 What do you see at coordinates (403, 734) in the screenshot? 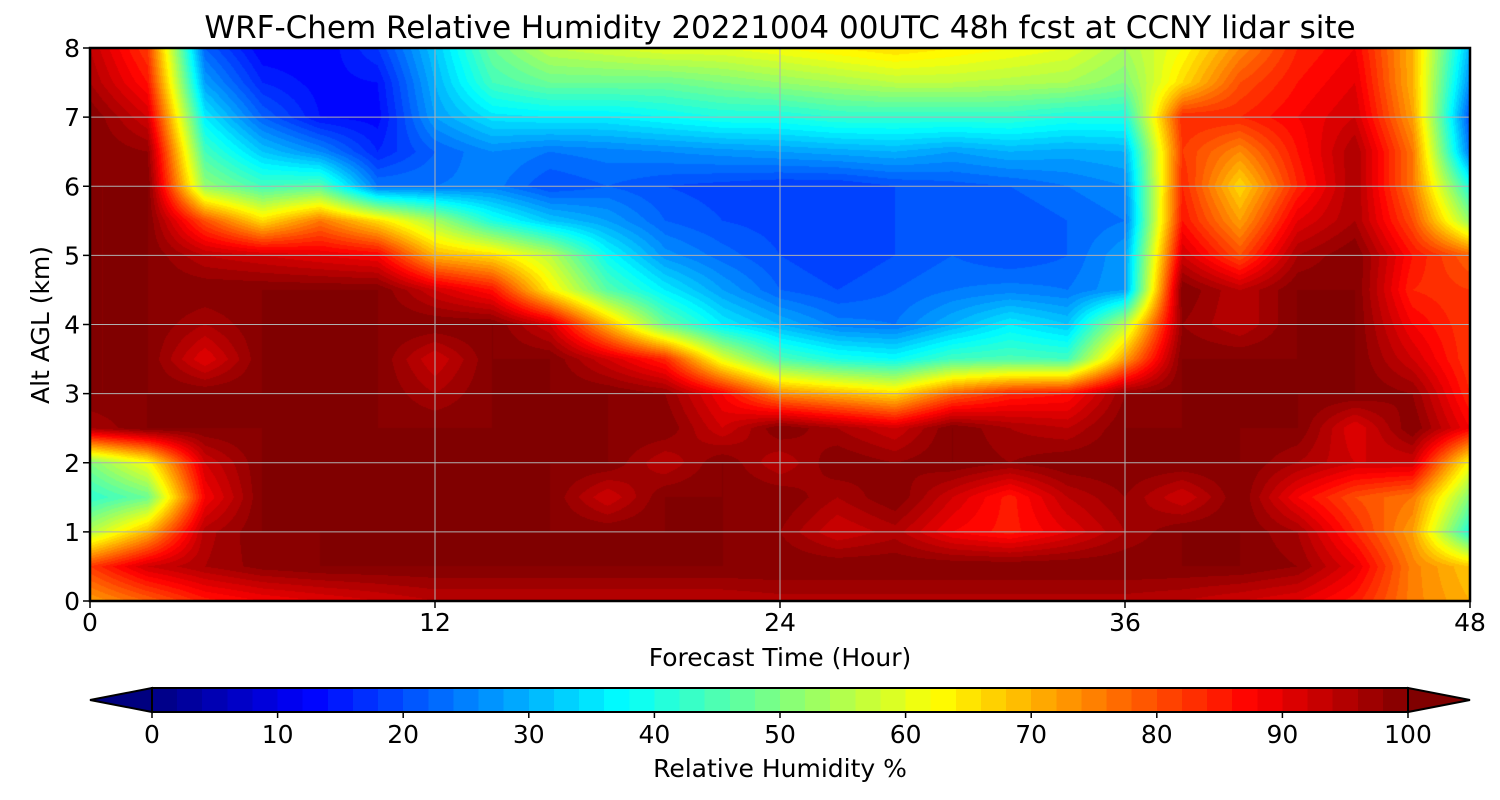
I see `colorbar-tick-label-2: 20` at bounding box center [403, 734].